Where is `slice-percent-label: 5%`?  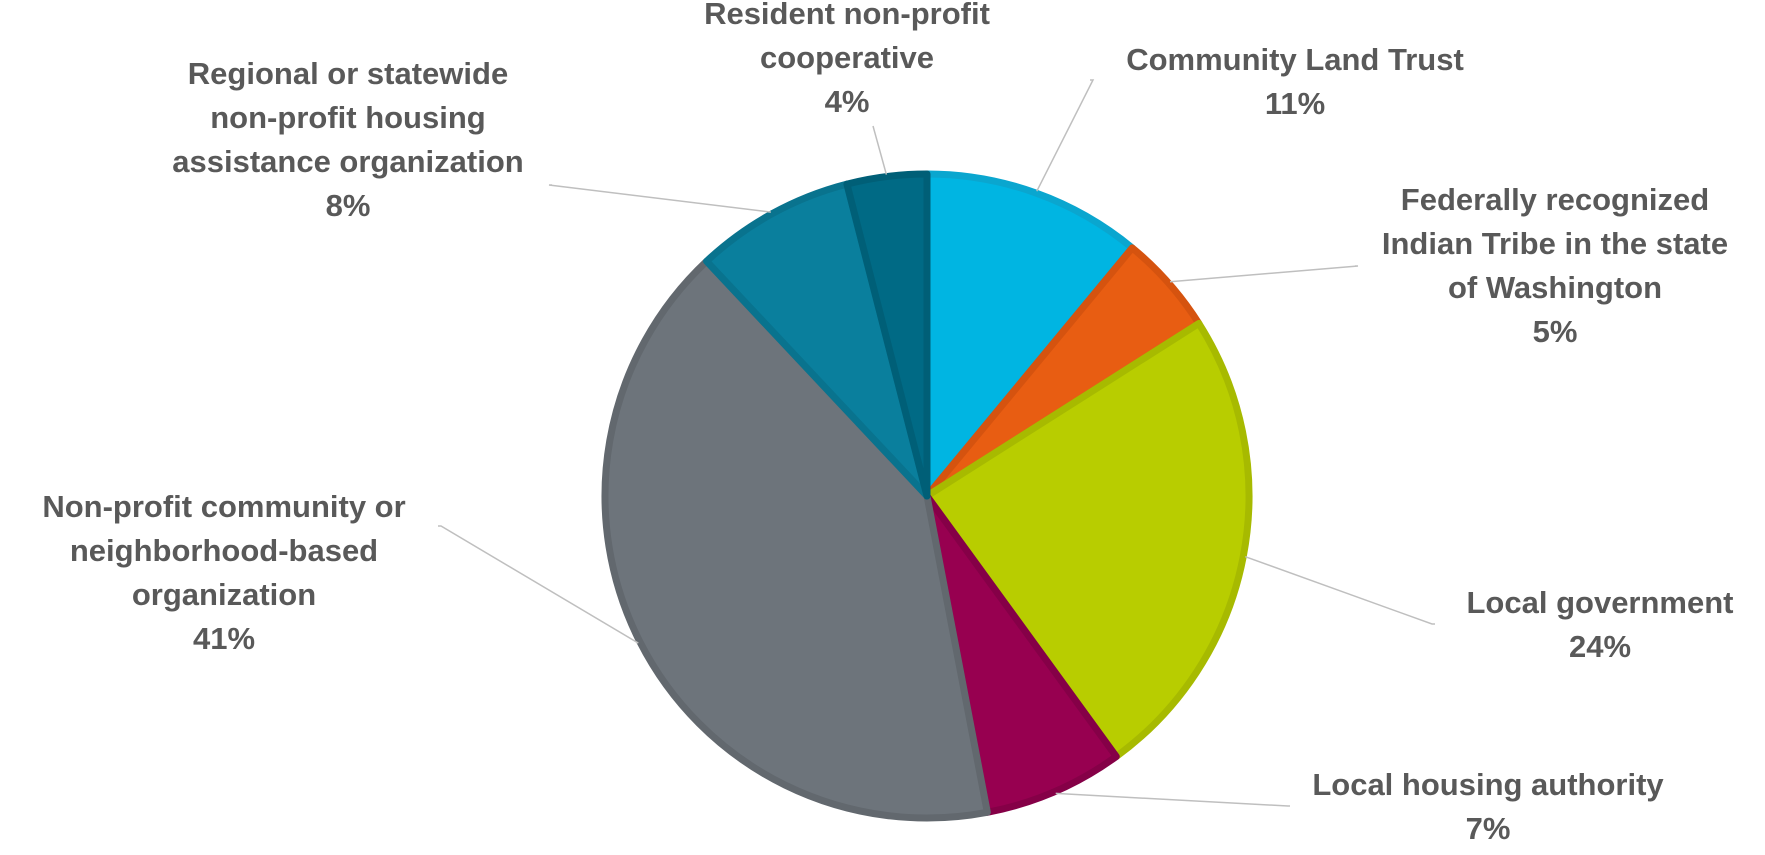 slice-percent-label: 5% is located at coordinates (1555, 331).